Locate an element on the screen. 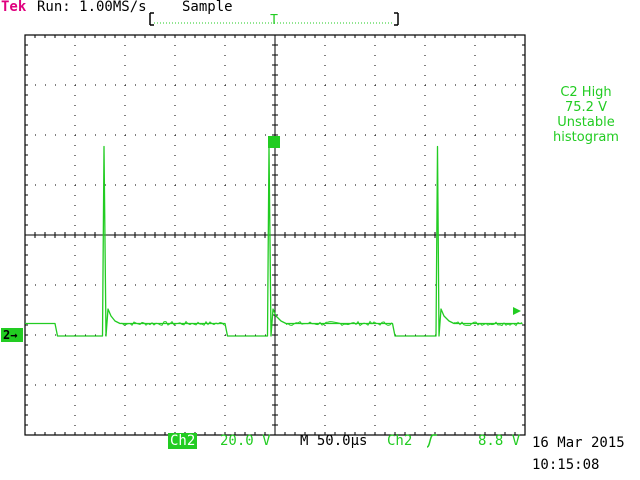  trigger-position-label: T is located at coordinates (274, 19).